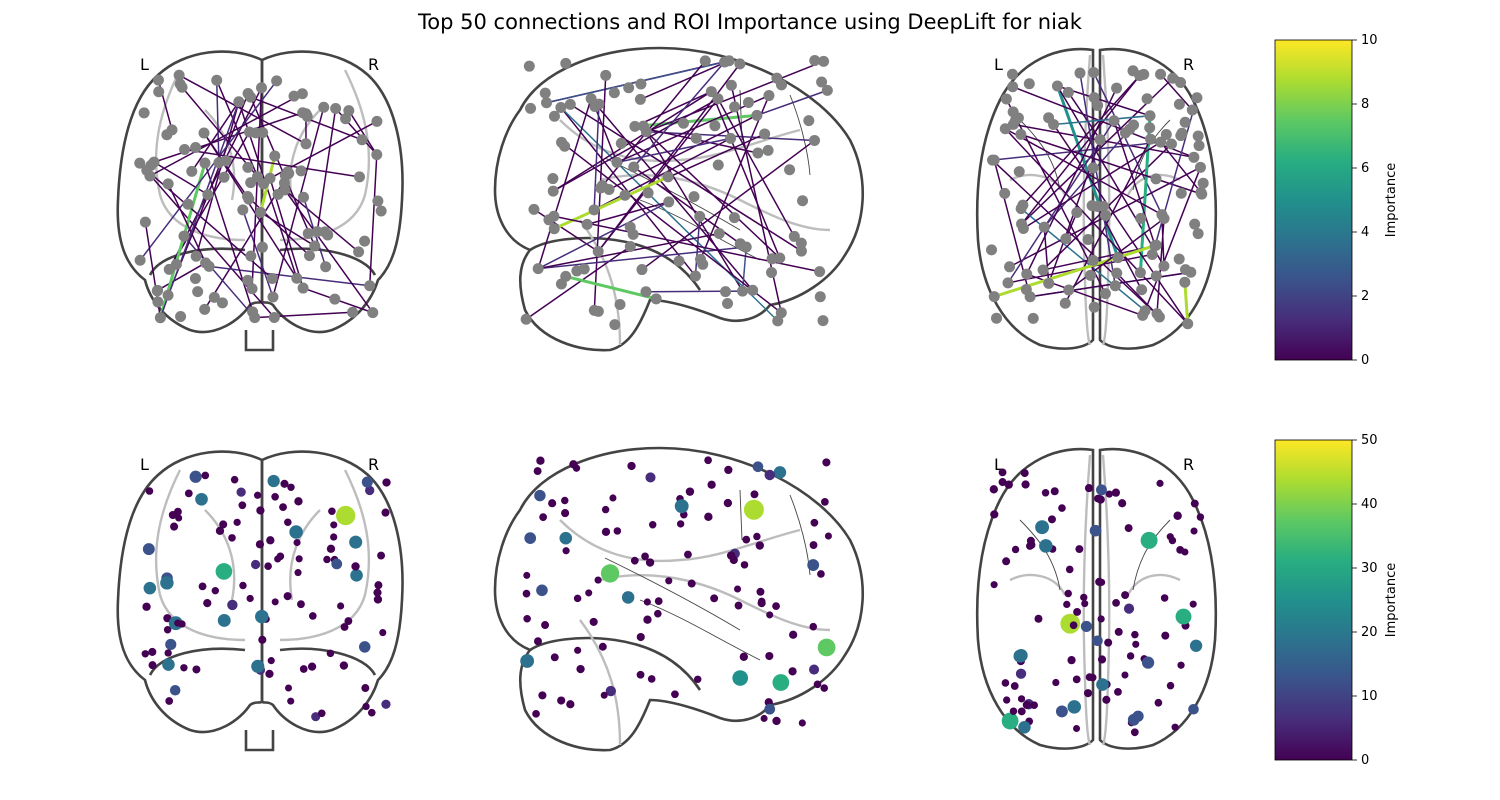 The width and height of the screenshot is (1500, 800). What do you see at coordinates (1369, 504) in the screenshot?
I see `colorbar-tick-label: 40` at bounding box center [1369, 504].